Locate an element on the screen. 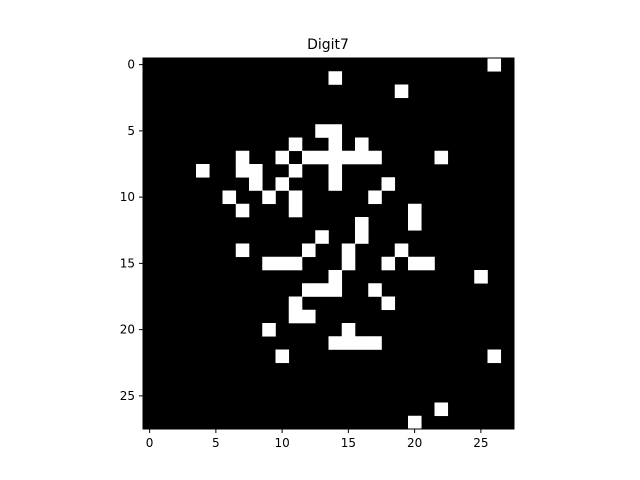  x-tick-label: 25 is located at coordinates (480, 443).